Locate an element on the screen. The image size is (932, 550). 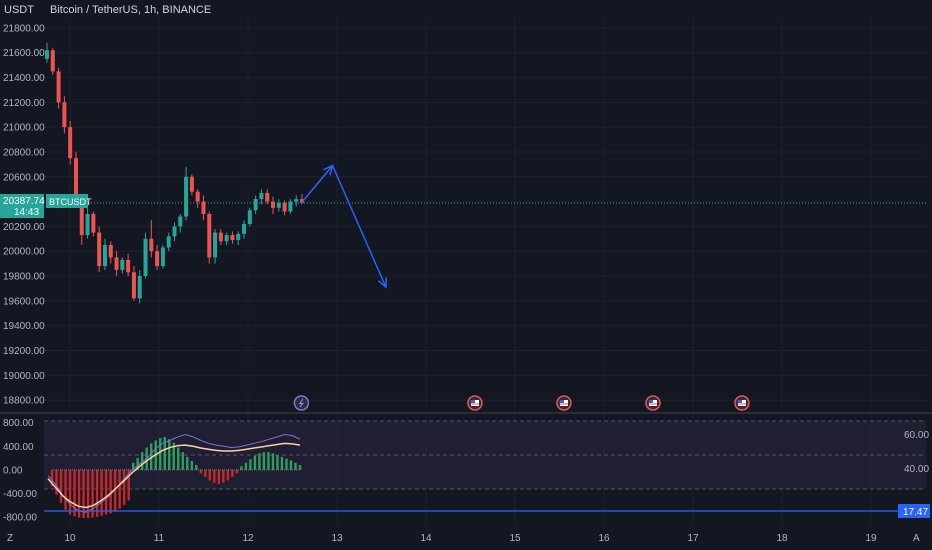
event-markers is located at coordinates (521, 403).